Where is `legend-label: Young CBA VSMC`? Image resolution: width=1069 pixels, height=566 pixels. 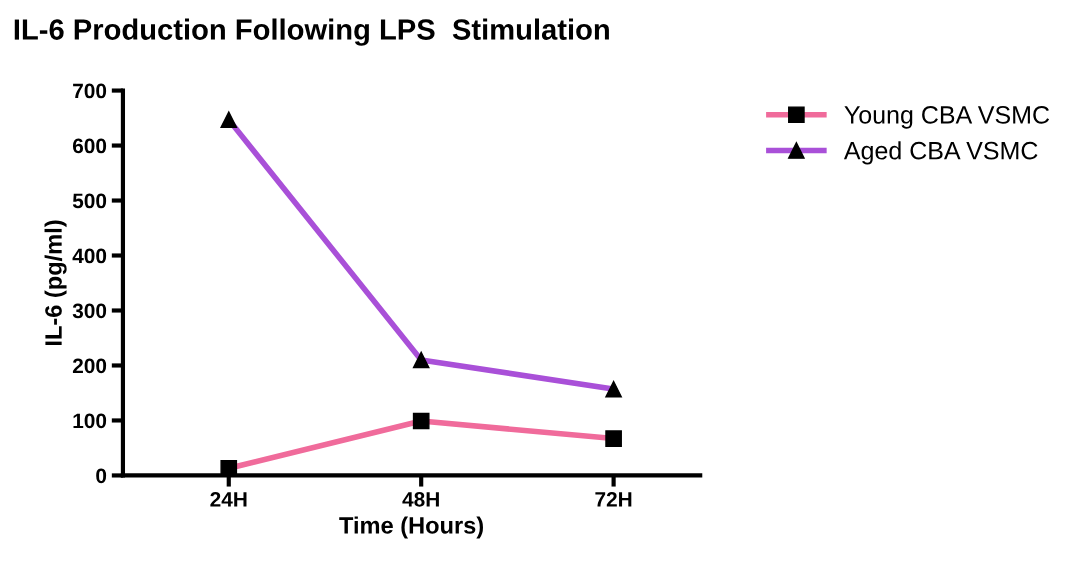 legend-label: Young CBA VSMC is located at coordinates (947, 117).